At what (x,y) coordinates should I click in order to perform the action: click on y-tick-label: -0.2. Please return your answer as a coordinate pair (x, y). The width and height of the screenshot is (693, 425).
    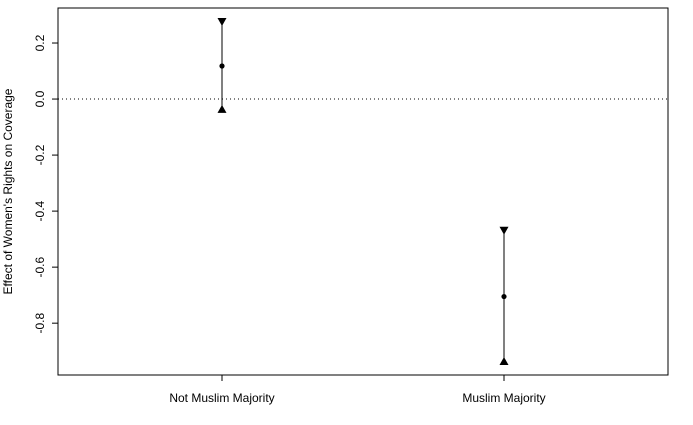
    Looking at the image, I should click on (40, 154).